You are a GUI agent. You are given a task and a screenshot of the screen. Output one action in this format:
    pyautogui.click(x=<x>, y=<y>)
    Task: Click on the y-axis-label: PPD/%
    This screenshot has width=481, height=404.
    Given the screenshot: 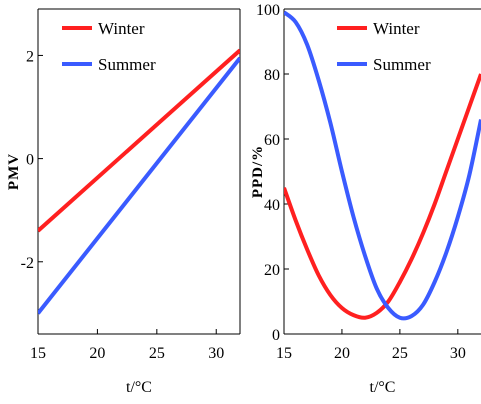 What is the action you would take?
    pyautogui.click(x=258, y=171)
    